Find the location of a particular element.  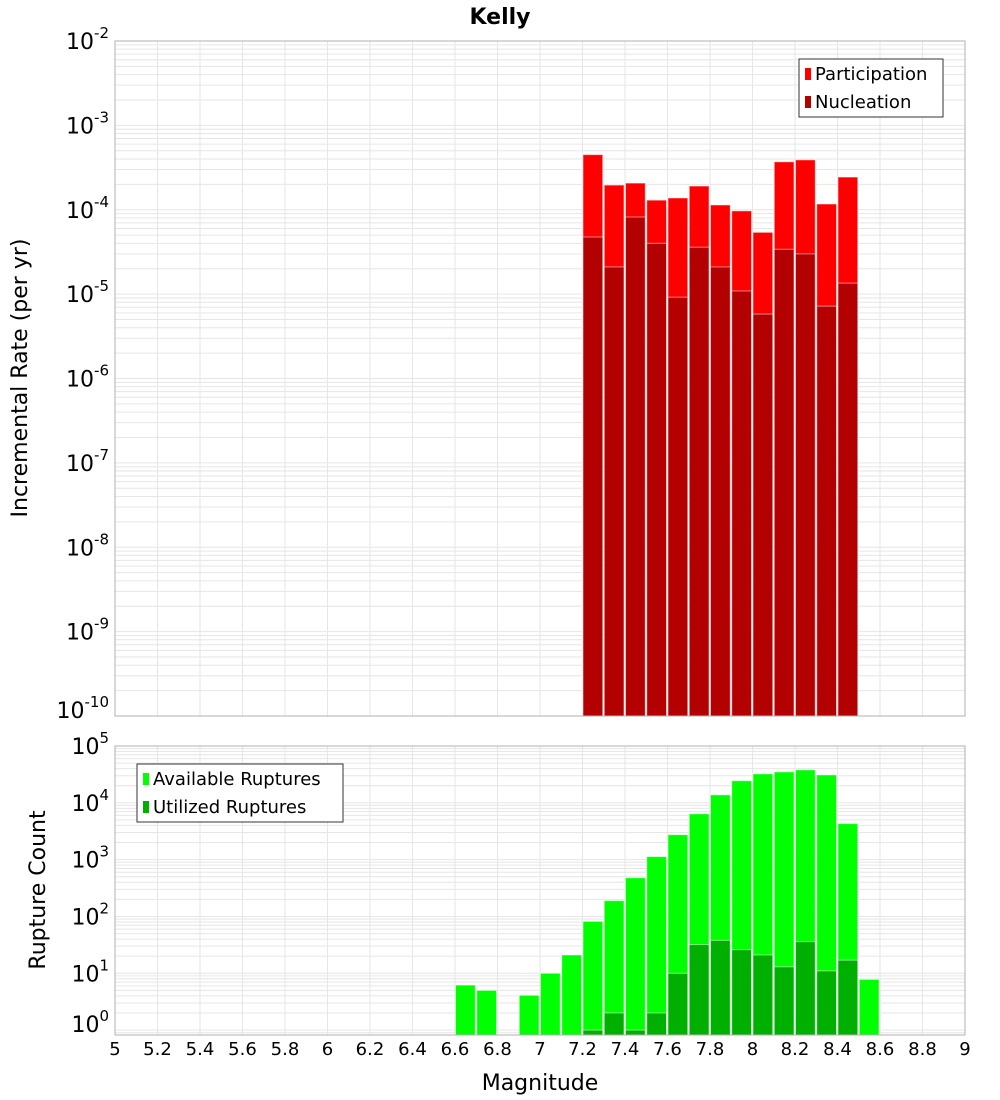

y-tick-exponent: -4 is located at coordinates (101, 202).